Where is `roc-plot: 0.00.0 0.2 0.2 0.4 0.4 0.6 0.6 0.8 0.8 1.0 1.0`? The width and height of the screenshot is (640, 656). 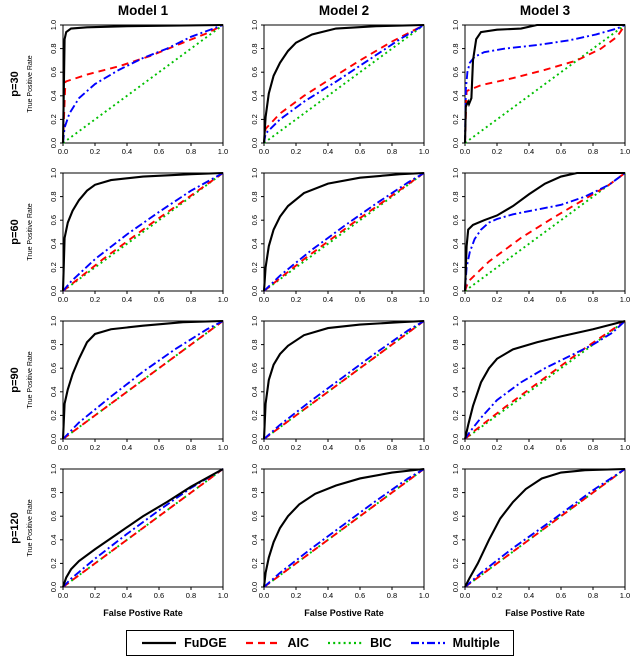
roc-plot: 0.00.0 0.2 0.2 0.4 0.4 0.6 0.6 0.8 0.8 1.0 1.0 is located at coordinates (339, 236).